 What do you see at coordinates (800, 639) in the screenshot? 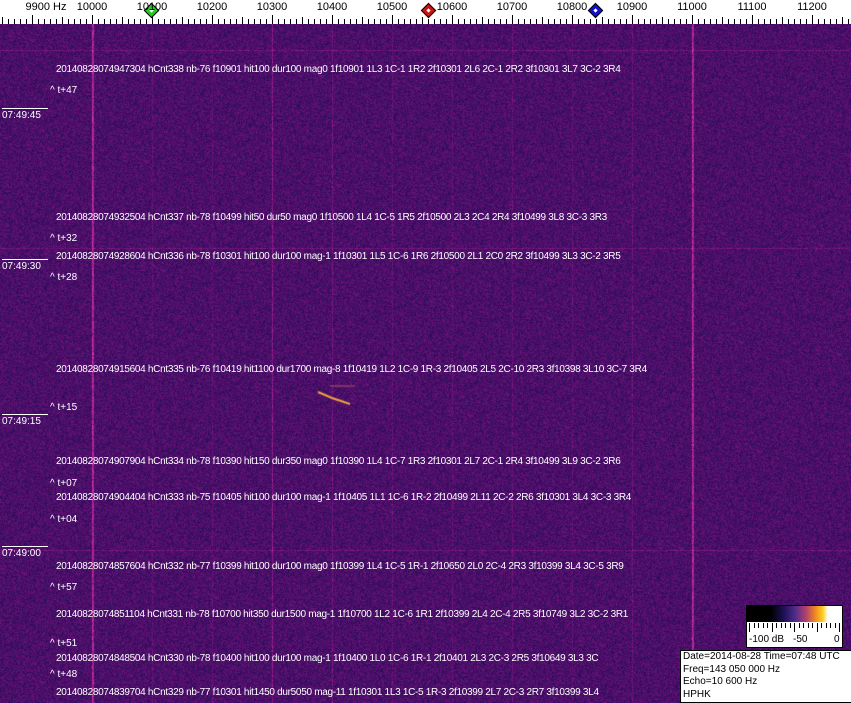
I see `colorbar-label-mid: -50` at bounding box center [800, 639].